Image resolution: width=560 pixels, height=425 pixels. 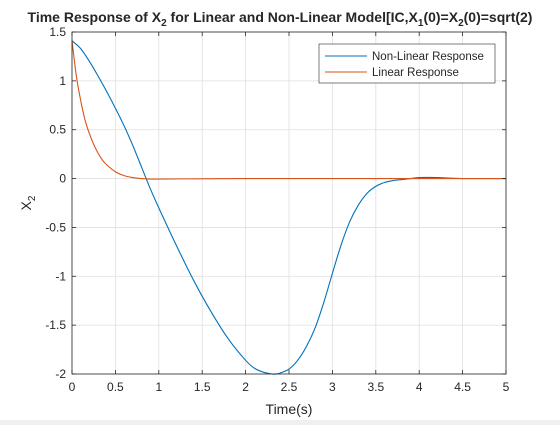 I want to click on legend-label-linear: Linear Response, so click(x=415, y=73).